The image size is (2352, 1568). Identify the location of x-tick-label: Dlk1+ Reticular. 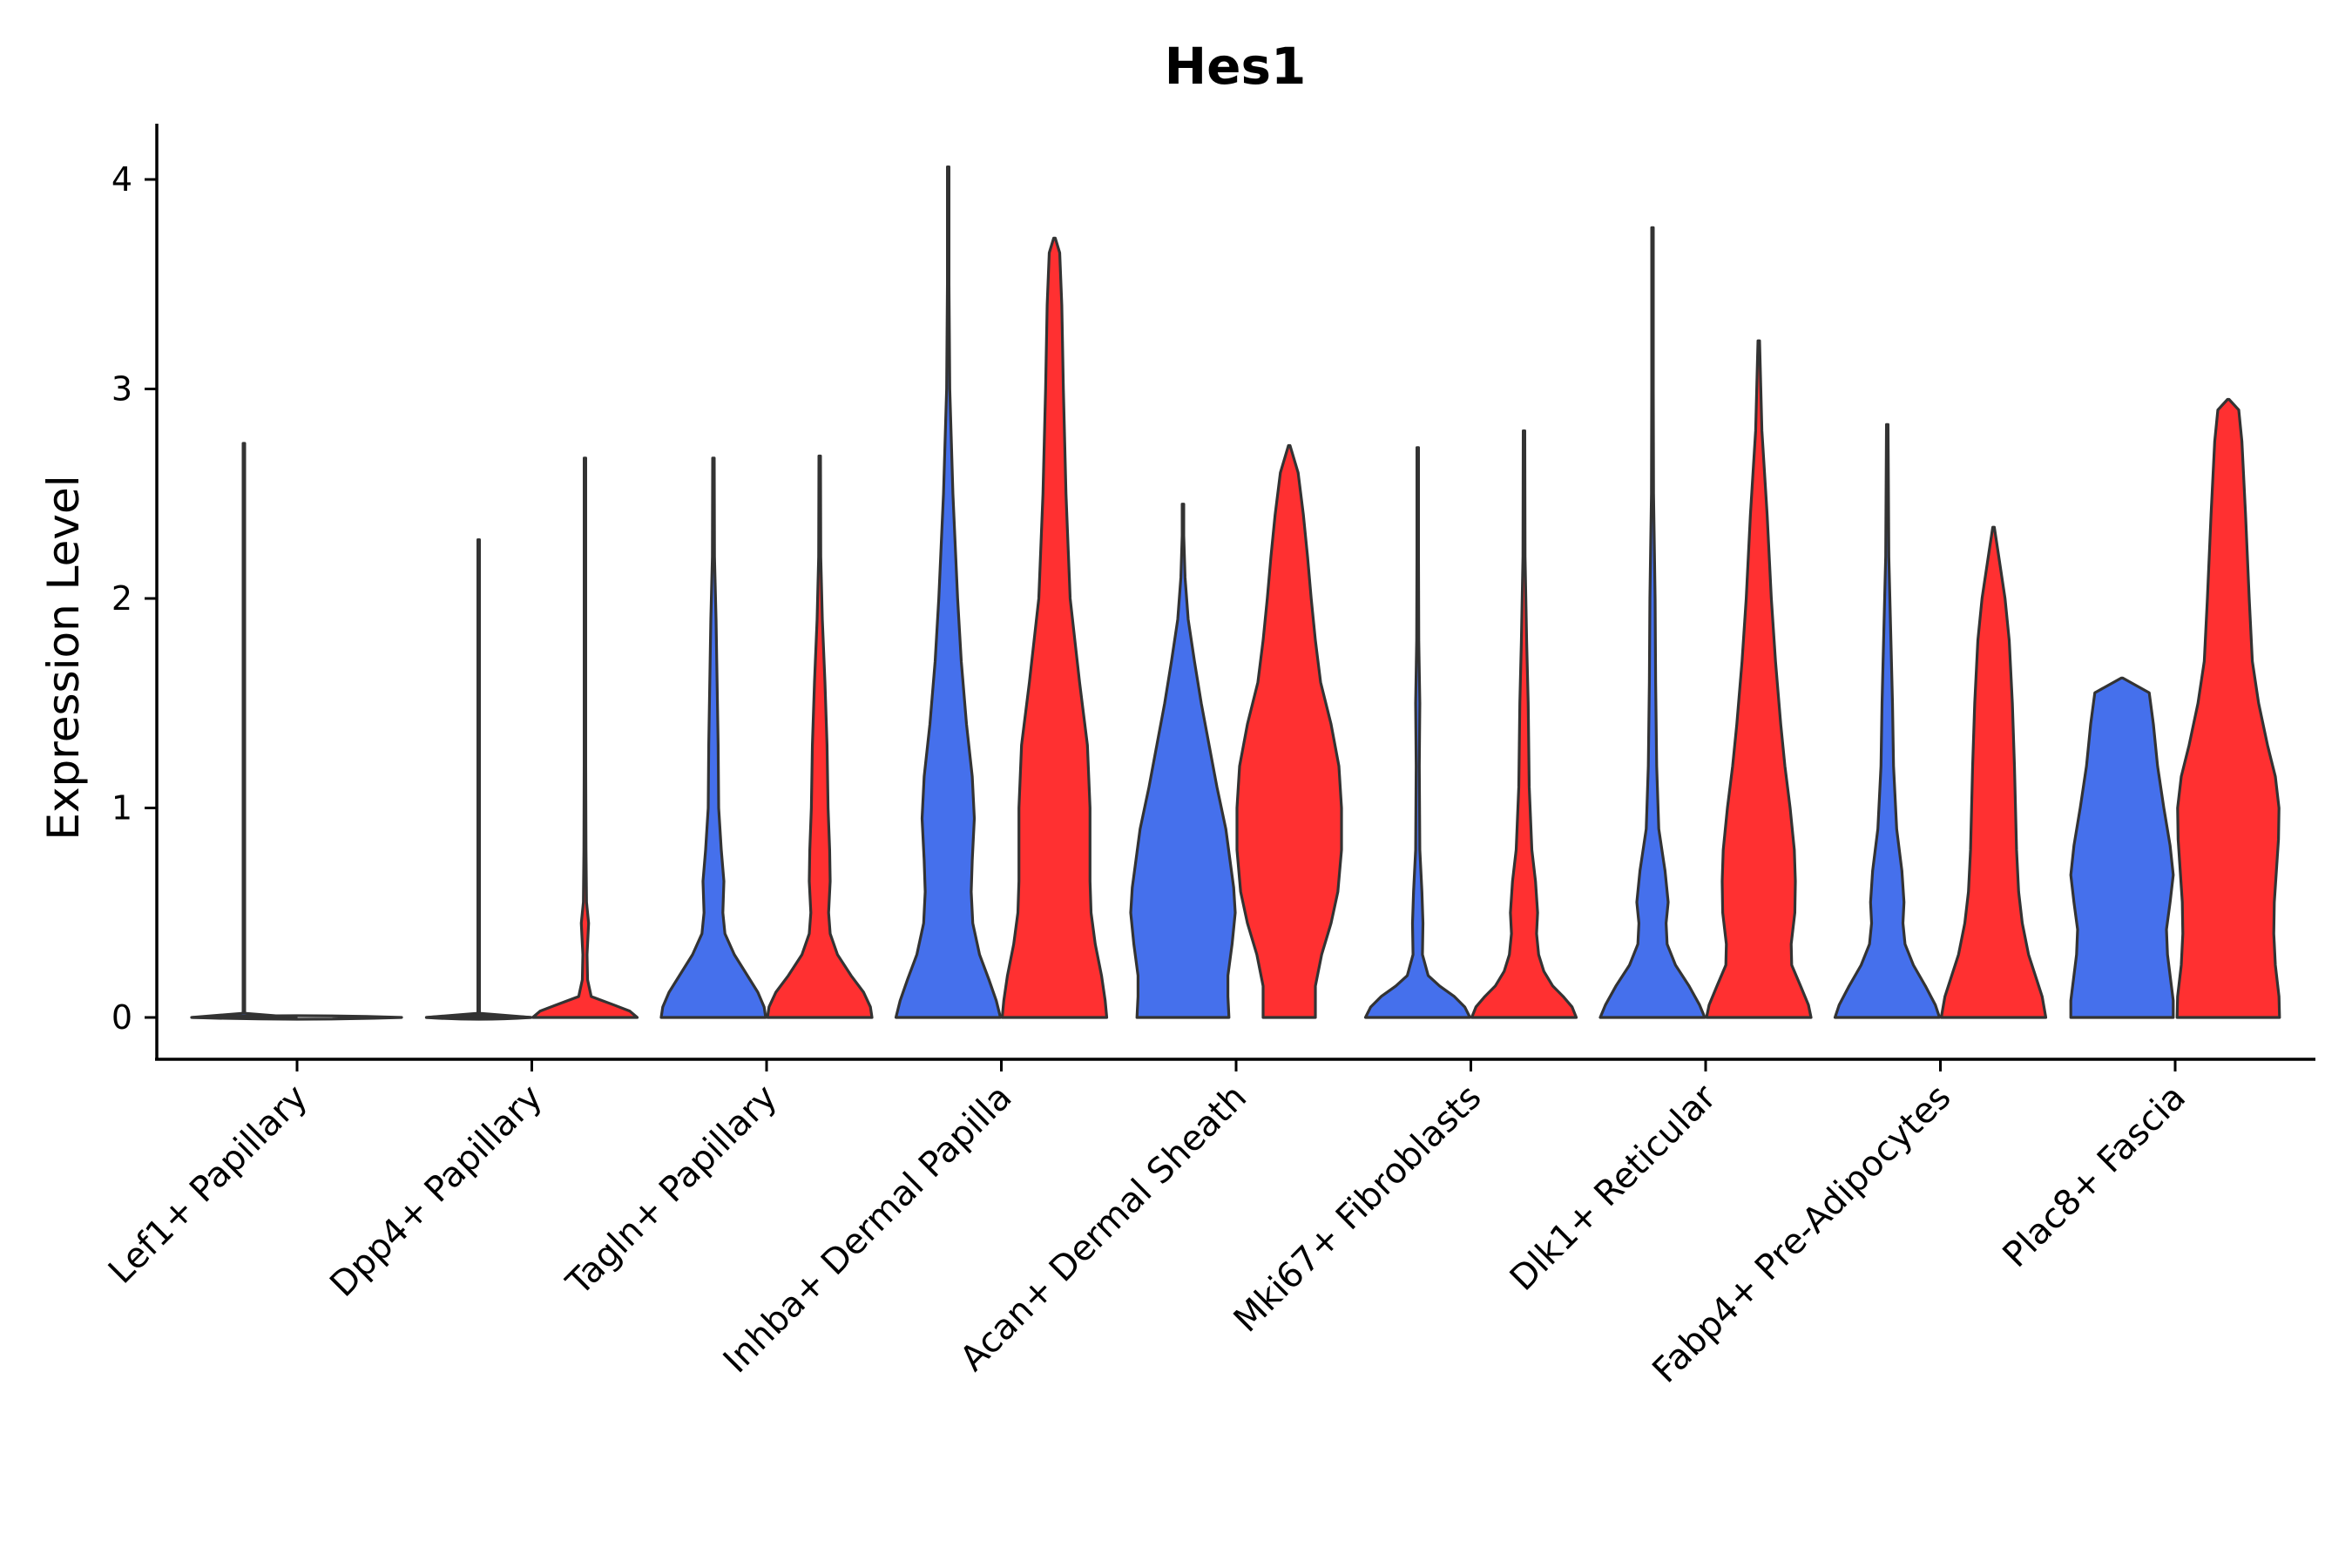
(1614, 1188).